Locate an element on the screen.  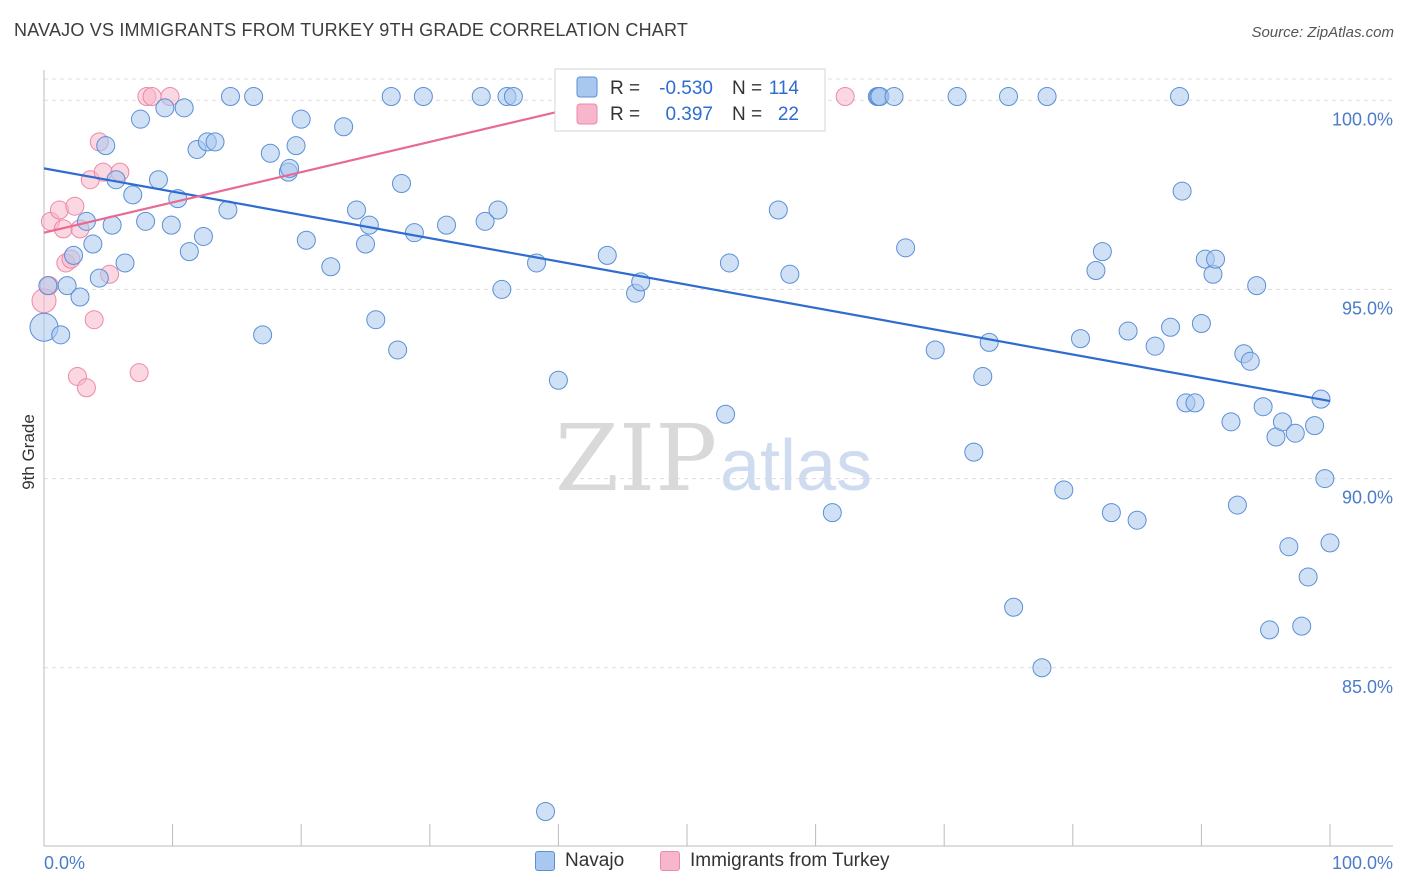
stats-legend: R = -0.530 N = 114 R = 0.397 N = 22 is located at coordinates (690, 100).